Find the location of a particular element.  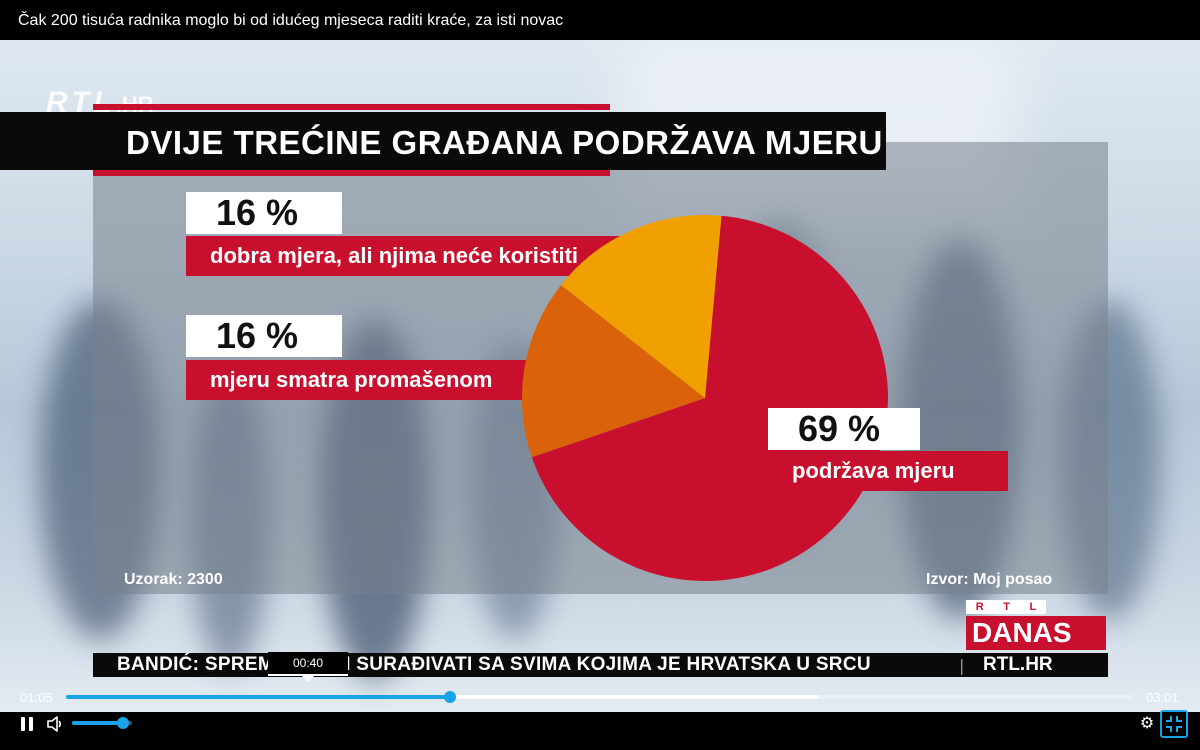

rtl-logo: R T L is located at coordinates (1006, 607).